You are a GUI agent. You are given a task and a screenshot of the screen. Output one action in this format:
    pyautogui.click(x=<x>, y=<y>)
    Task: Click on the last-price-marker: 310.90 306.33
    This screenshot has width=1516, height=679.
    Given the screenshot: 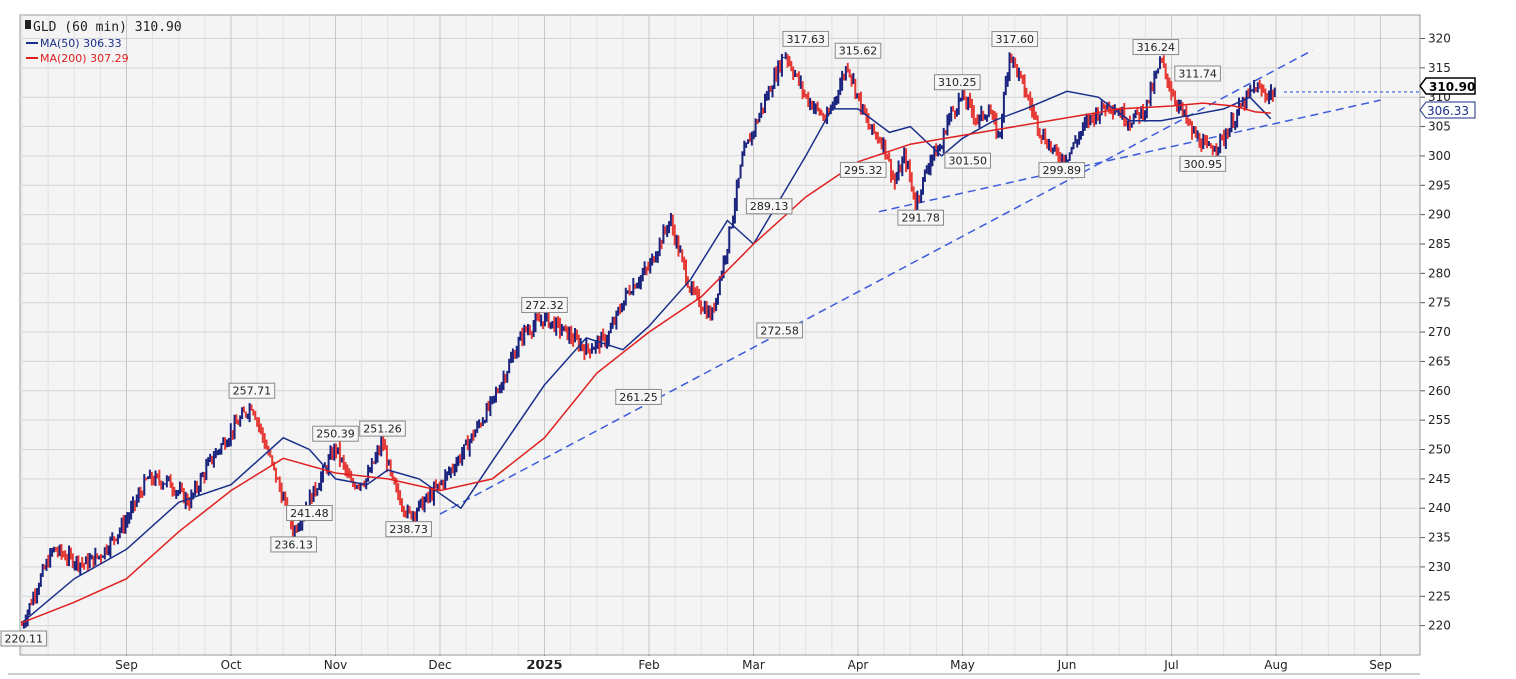 What is the action you would take?
    pyautogui.click(x=1447, y=98)
    